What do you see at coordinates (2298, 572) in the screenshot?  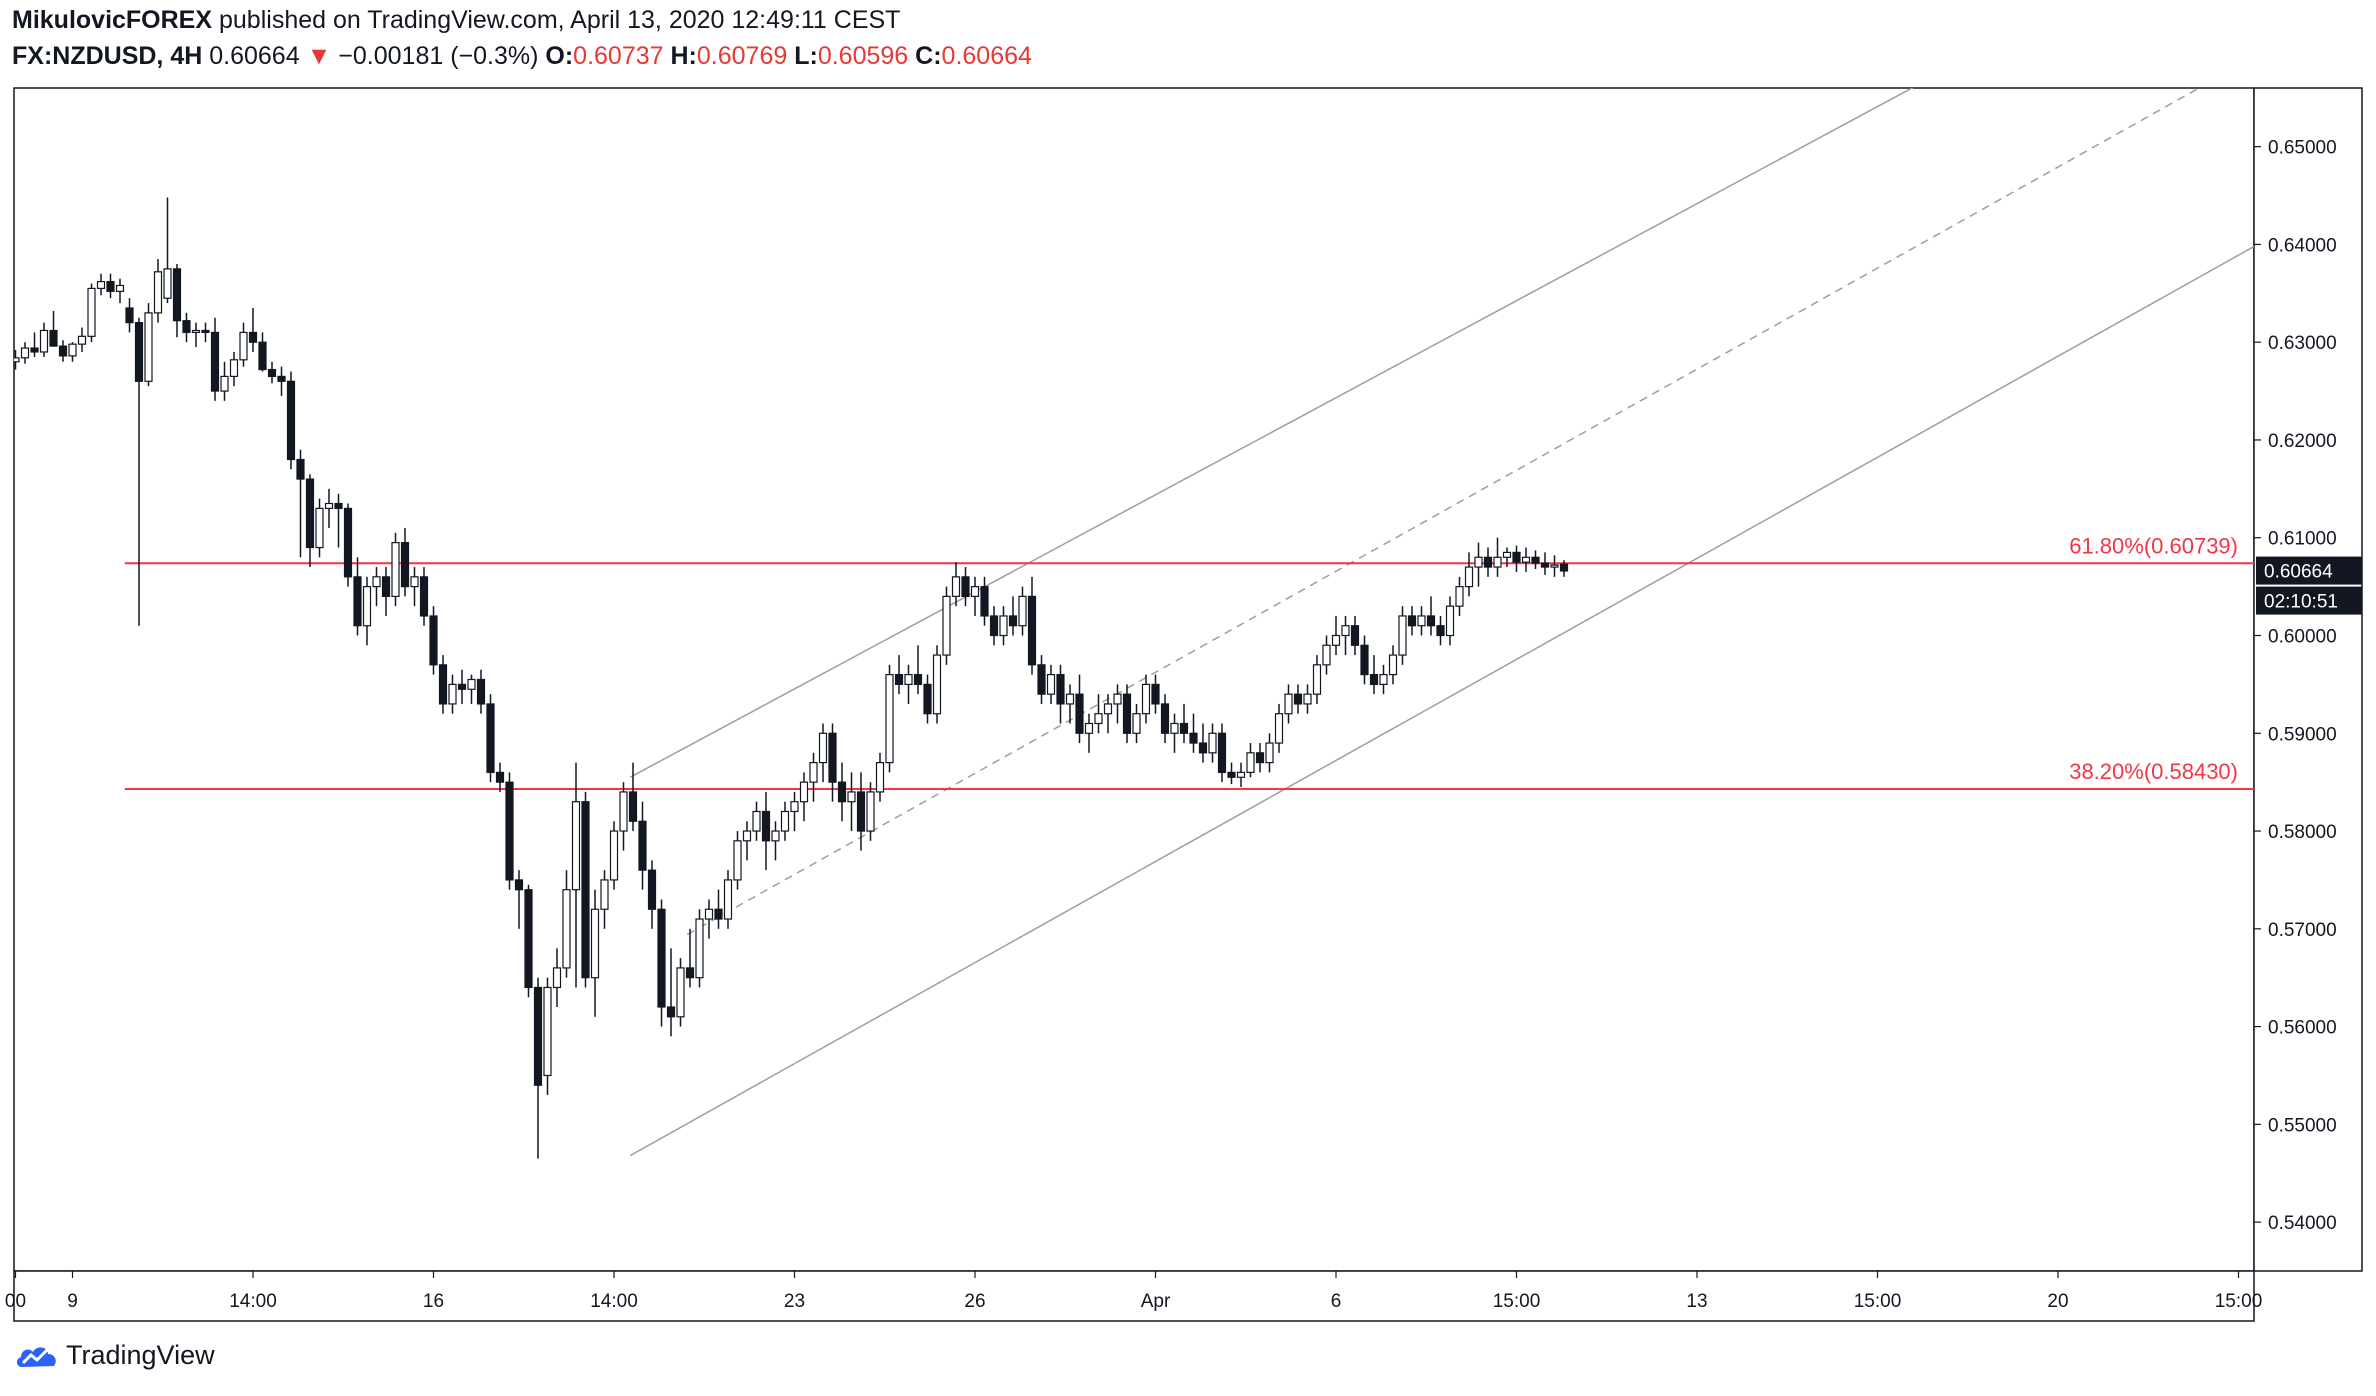 I see `current-price-text: 0.60664` at bounding box center [2298, 572].